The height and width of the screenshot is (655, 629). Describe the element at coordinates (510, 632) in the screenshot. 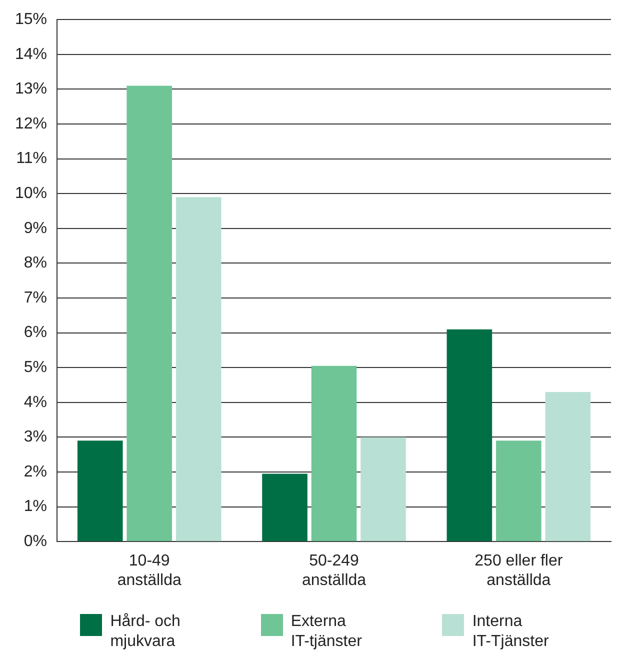

I see `legend-label: Interna IT-Tjänster` at that location.